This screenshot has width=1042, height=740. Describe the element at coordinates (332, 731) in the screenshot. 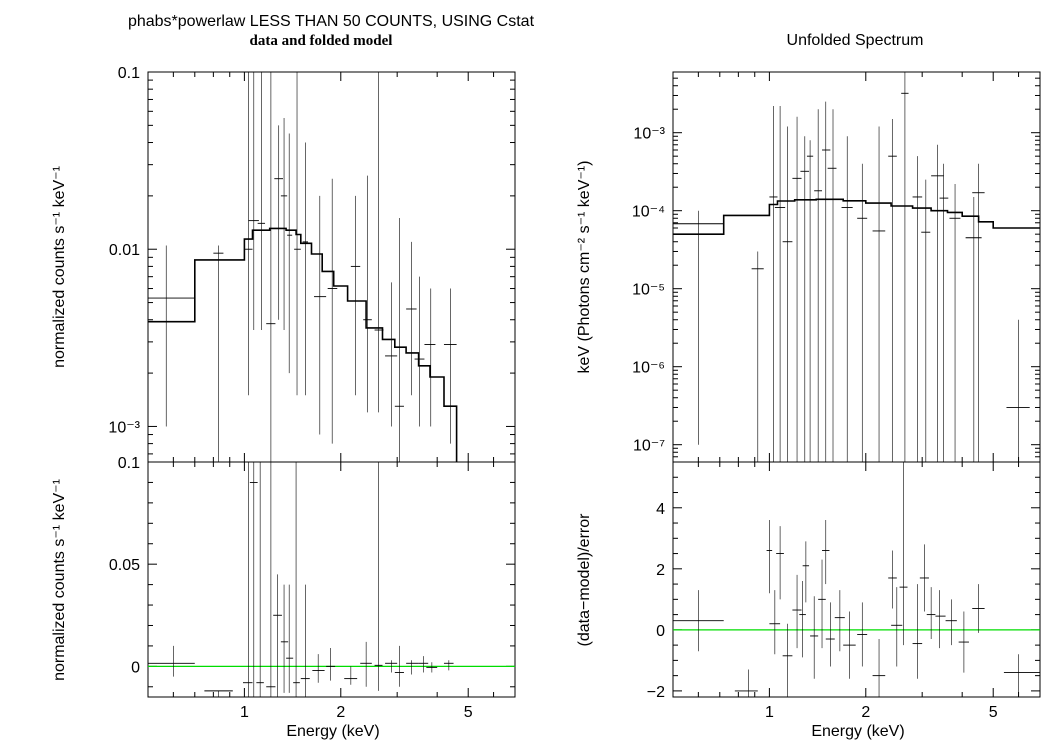

I see `x-axis-label-left: Energy (keV)` at that location.